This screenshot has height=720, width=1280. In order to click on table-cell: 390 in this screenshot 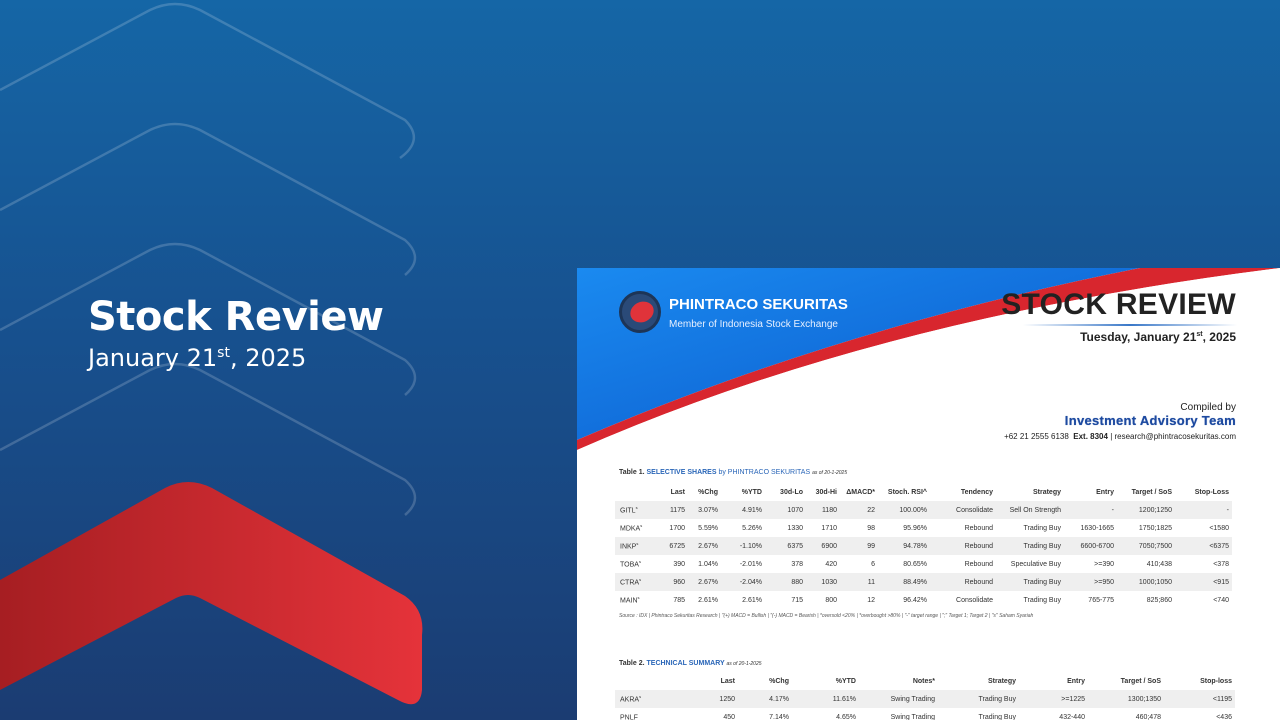, I will do `click(679, 564)`.